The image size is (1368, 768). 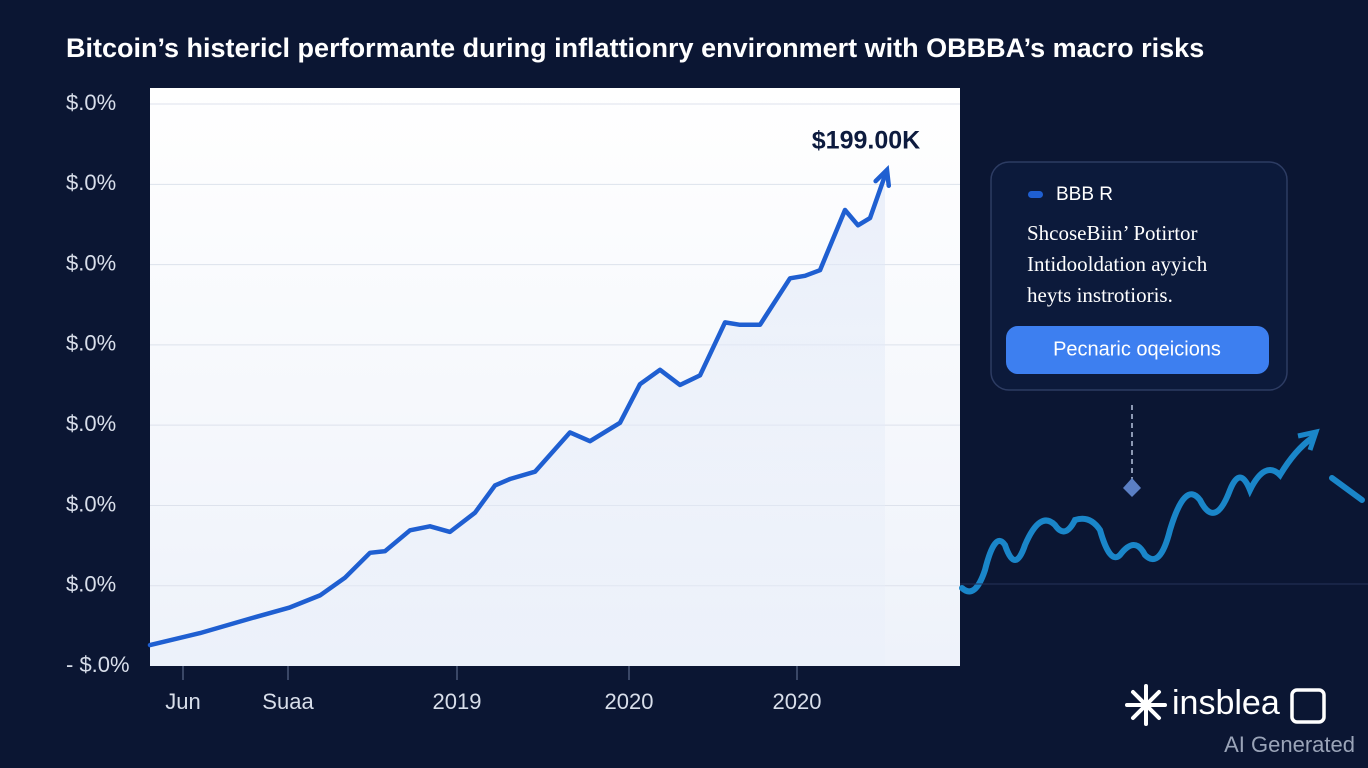 I want to click on legend-swatch, so click(x=1035, y=194).